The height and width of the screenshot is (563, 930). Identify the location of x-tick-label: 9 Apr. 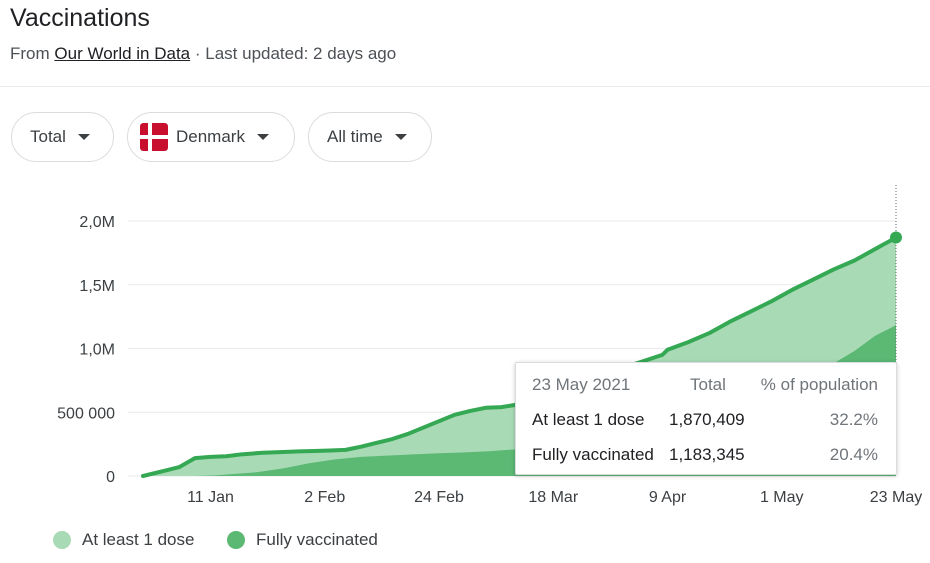
(668, 497).